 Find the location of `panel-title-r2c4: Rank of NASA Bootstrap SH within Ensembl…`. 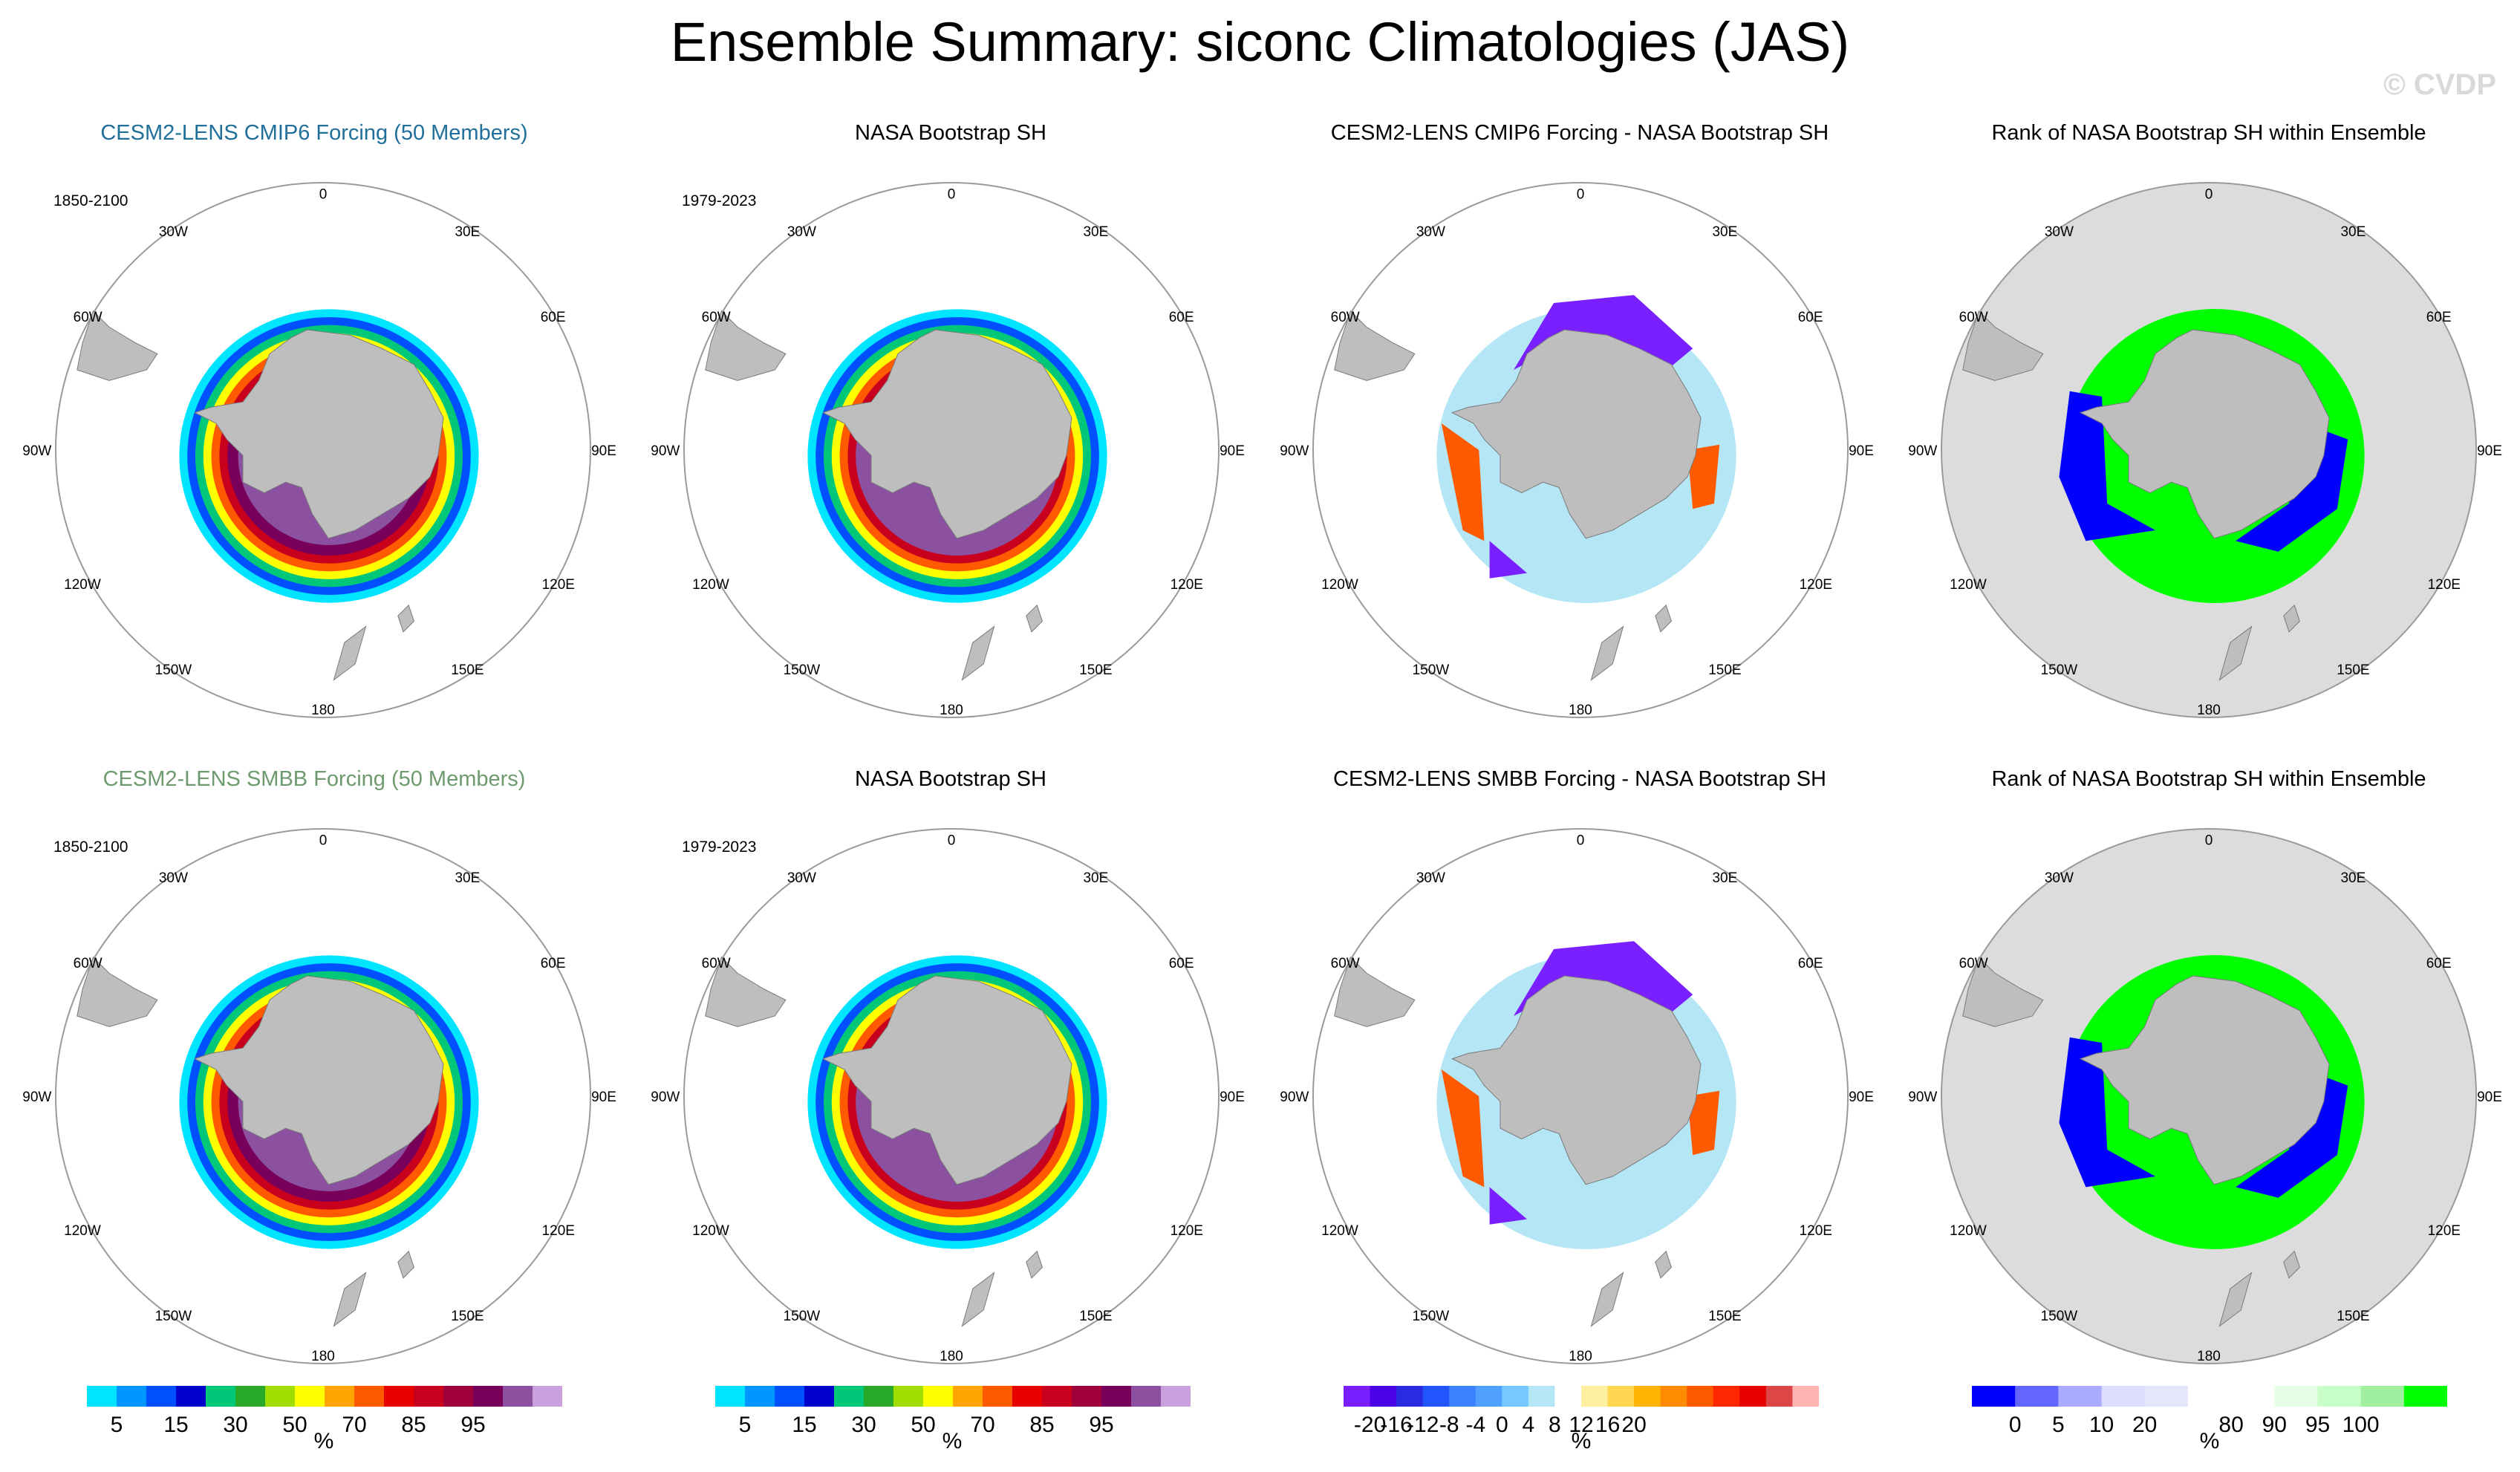

panel-title-r2c4: Rank of NASA Bootstrap SH within Ensembl… is located at coordinates (2208, 779).